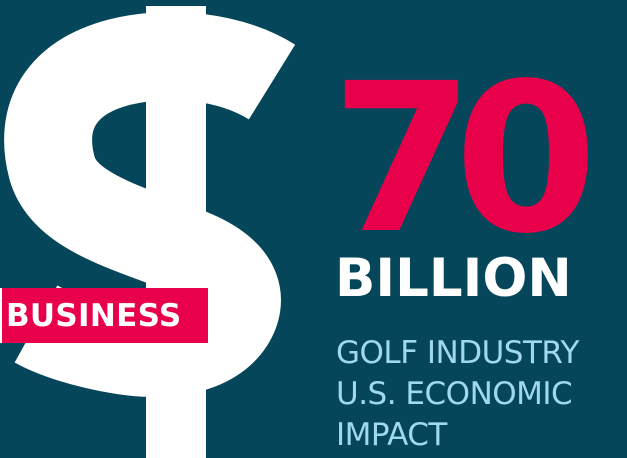 Image resolution: width=627 pixels, height=458 pixels. What do you see at coordinates (453, 278) in the screenshot?
I see `stat-unit: BILLION` at bounding box center [453, 278].